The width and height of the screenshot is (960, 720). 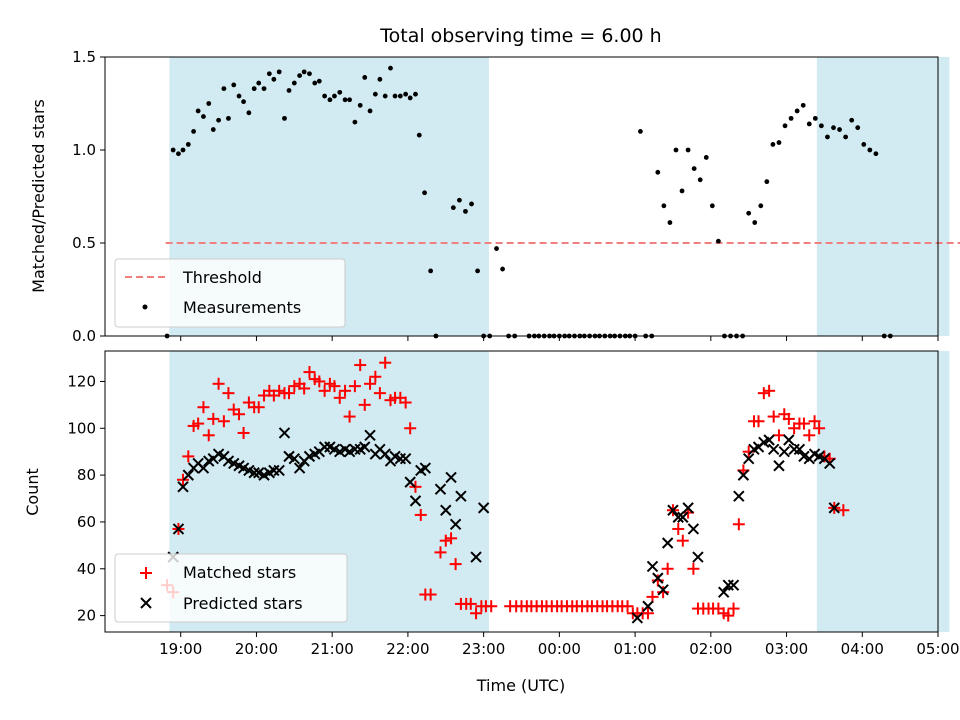 I want to click on chart-title: Total observing time = 6.00 h, so click(x=520, y=36).